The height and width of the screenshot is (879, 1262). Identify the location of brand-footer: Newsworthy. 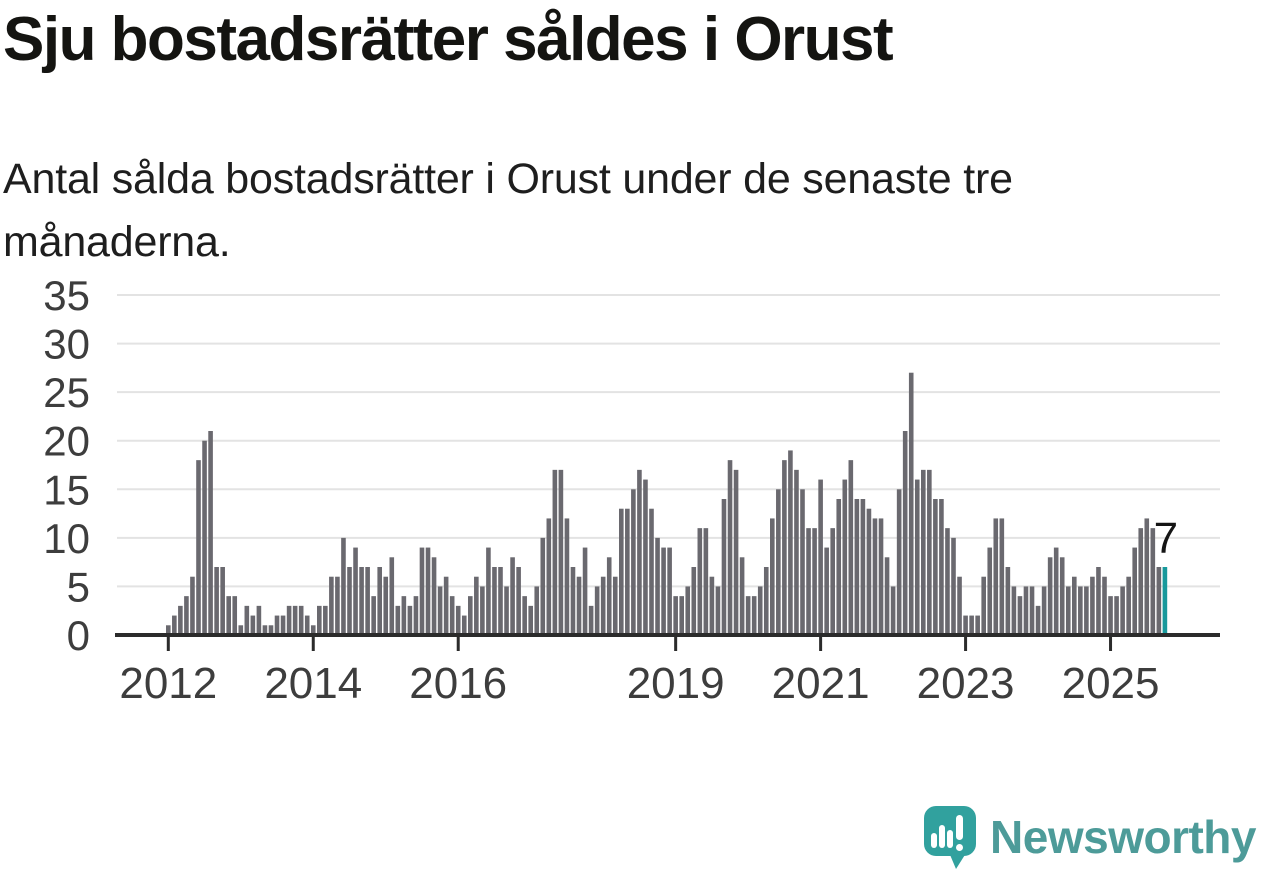
(1089, 837).